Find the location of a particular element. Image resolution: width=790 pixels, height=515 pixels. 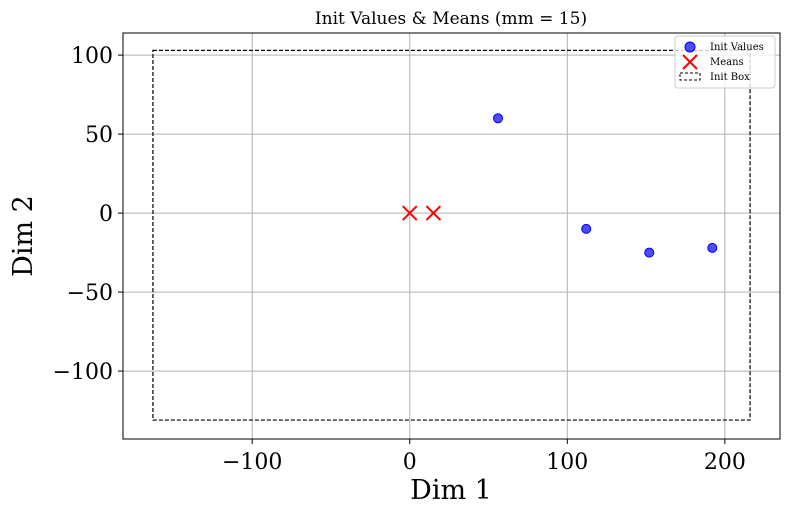

y-tick-label: −100 is located at coordinates (83, 372).